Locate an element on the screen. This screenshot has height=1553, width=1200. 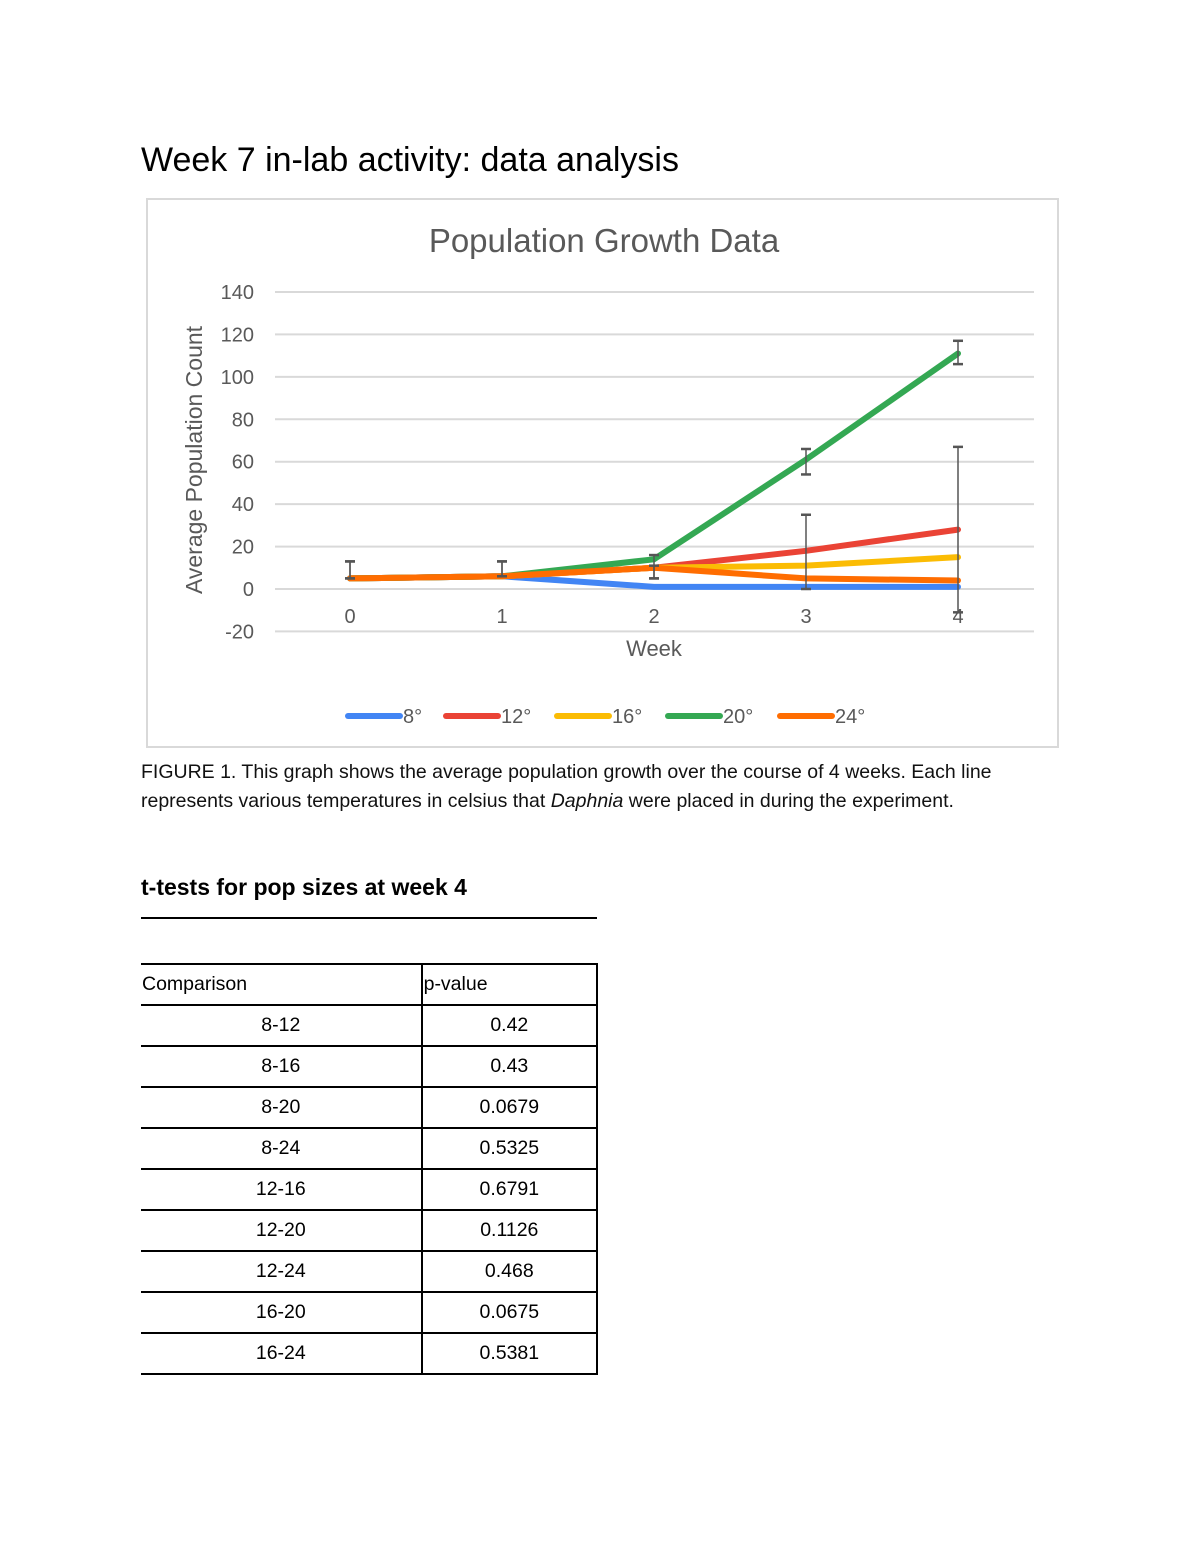
comparison-cell: 12-20 is located at coordinates (282, 1230).